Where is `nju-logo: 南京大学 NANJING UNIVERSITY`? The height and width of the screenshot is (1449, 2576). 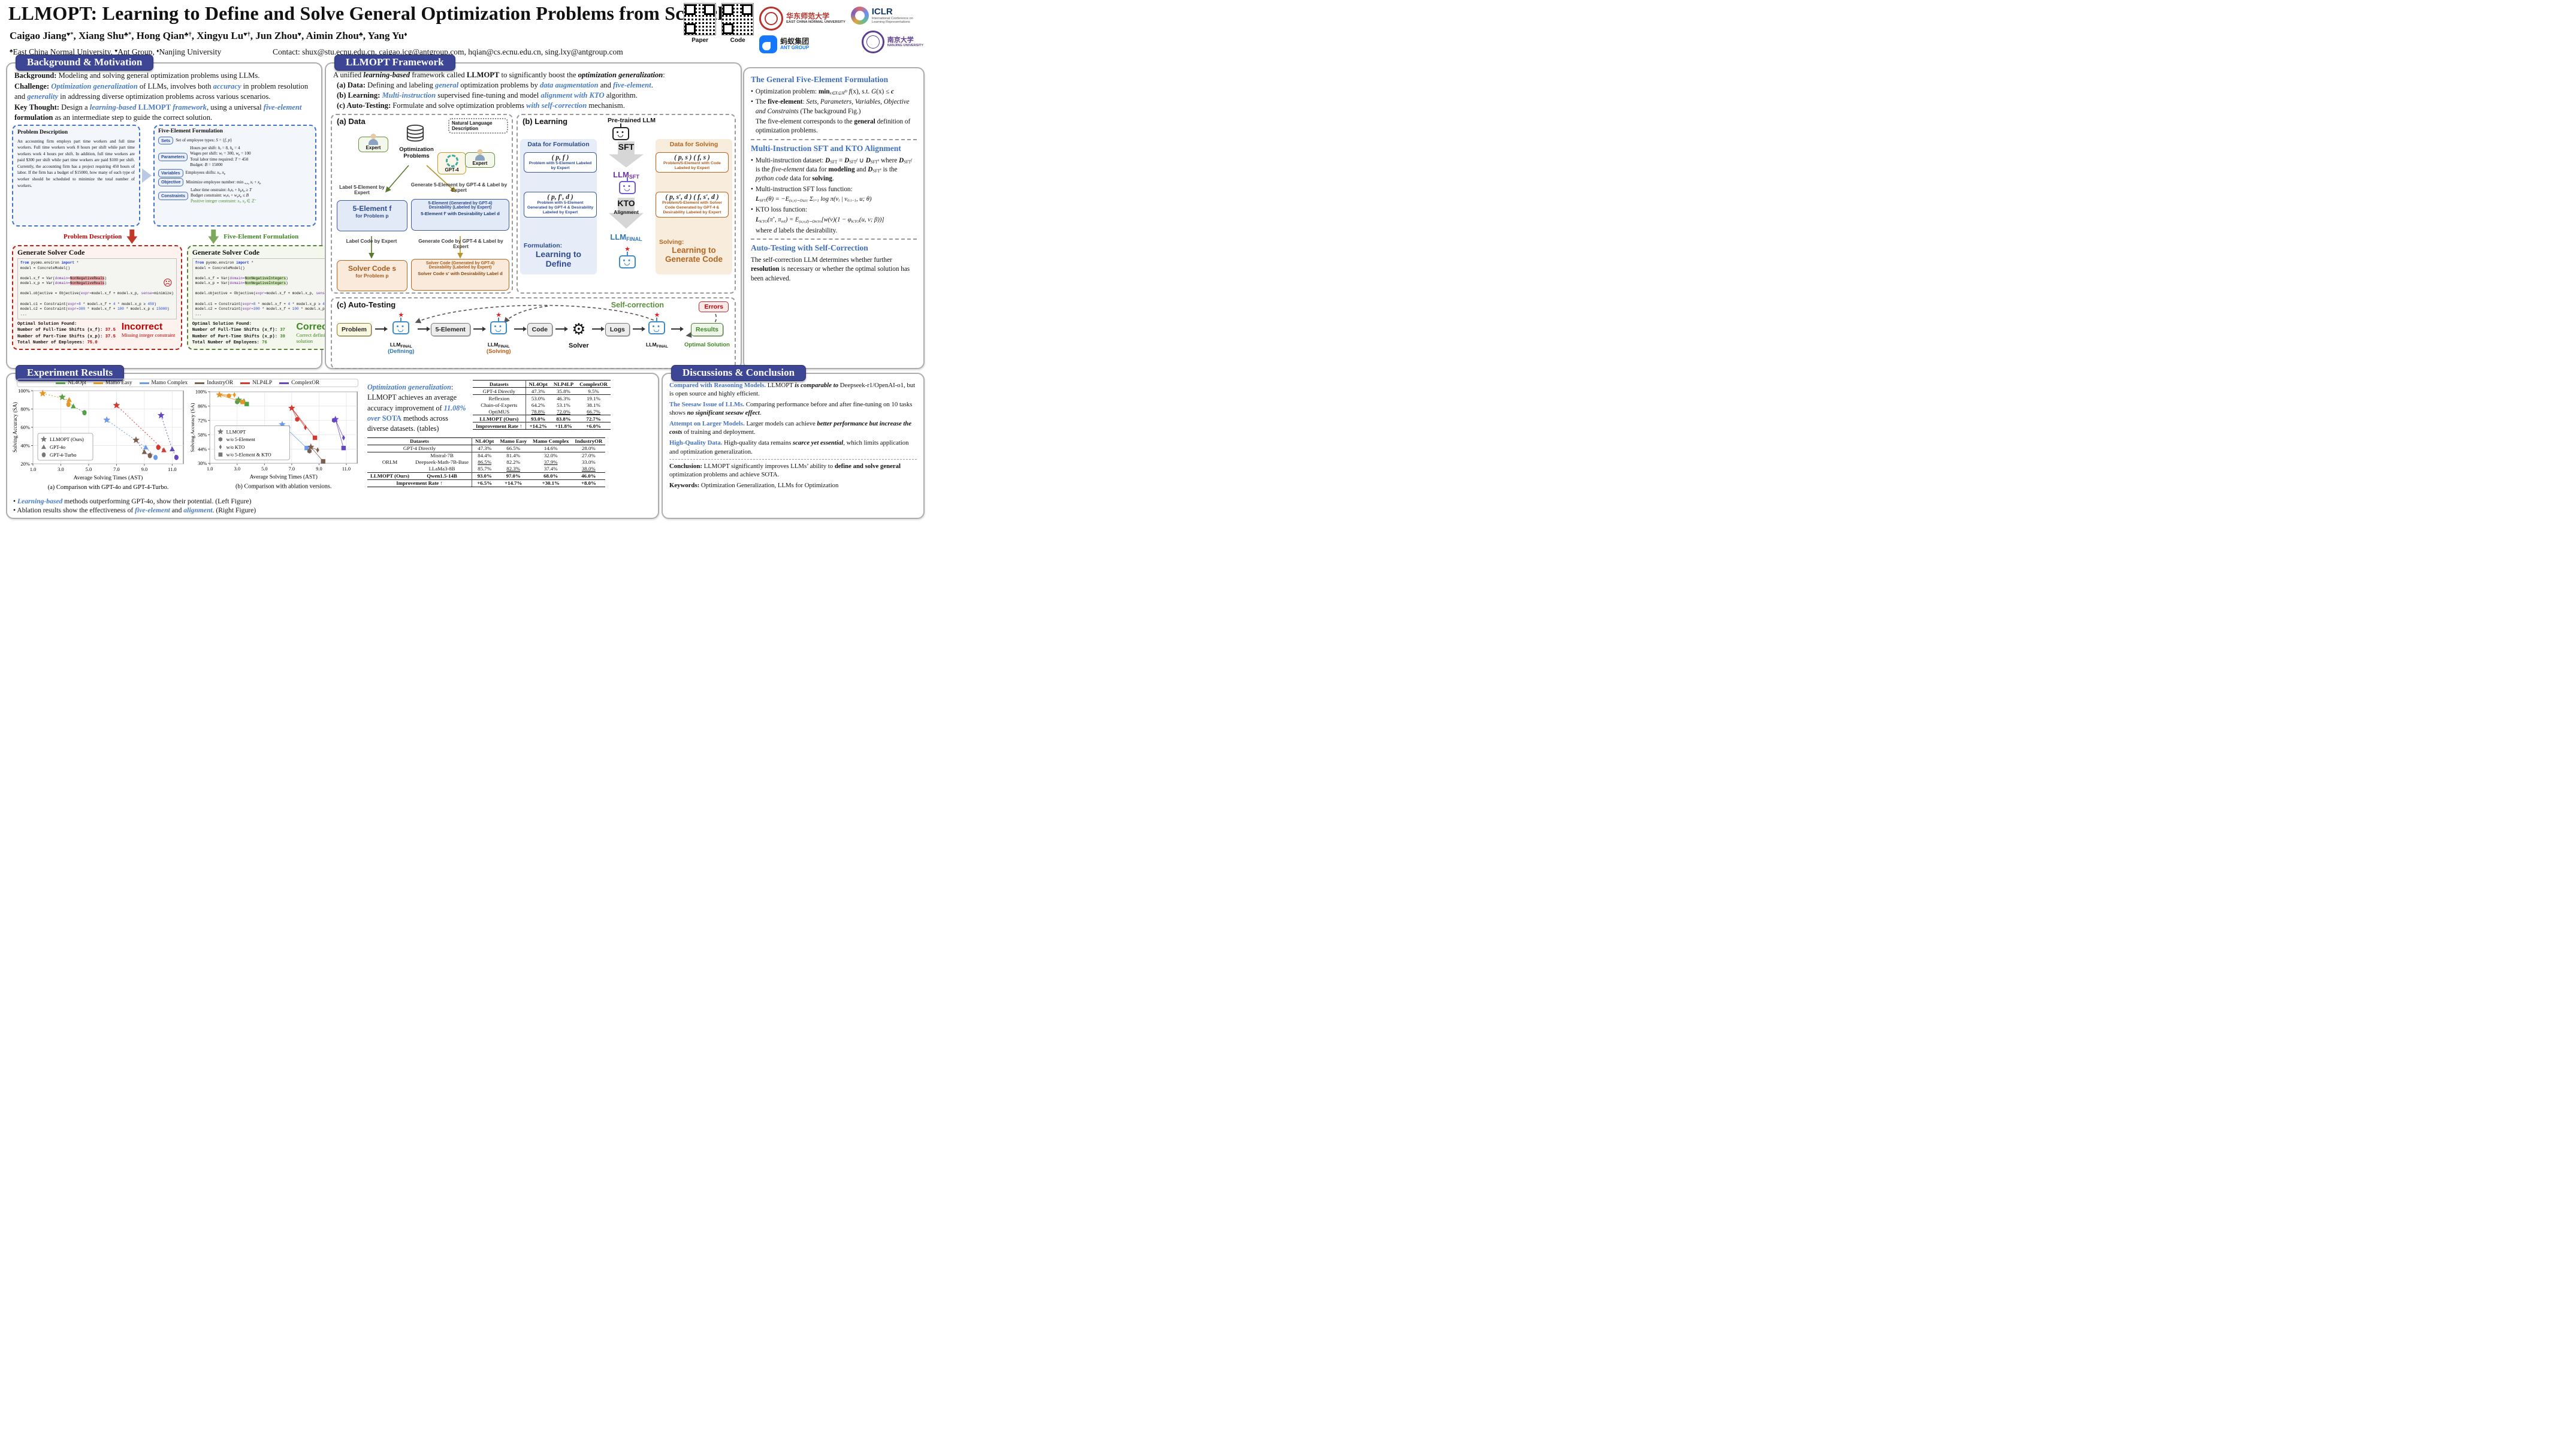 nju-logo: 南京大学 NANJING UNIVERSITY is located at coordinates (892, 42).